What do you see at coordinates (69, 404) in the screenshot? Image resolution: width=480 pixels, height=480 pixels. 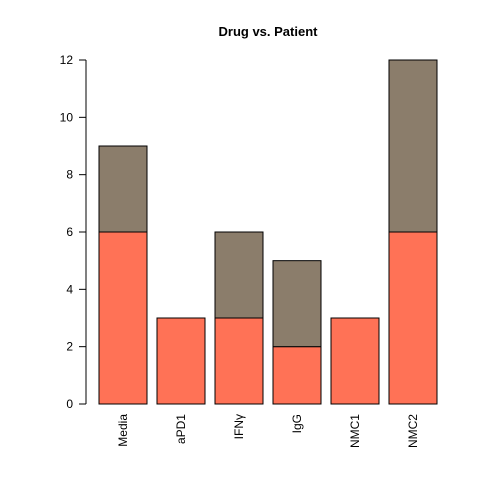 I see `y-tick-label: 0` at bounding box center [69, 404].